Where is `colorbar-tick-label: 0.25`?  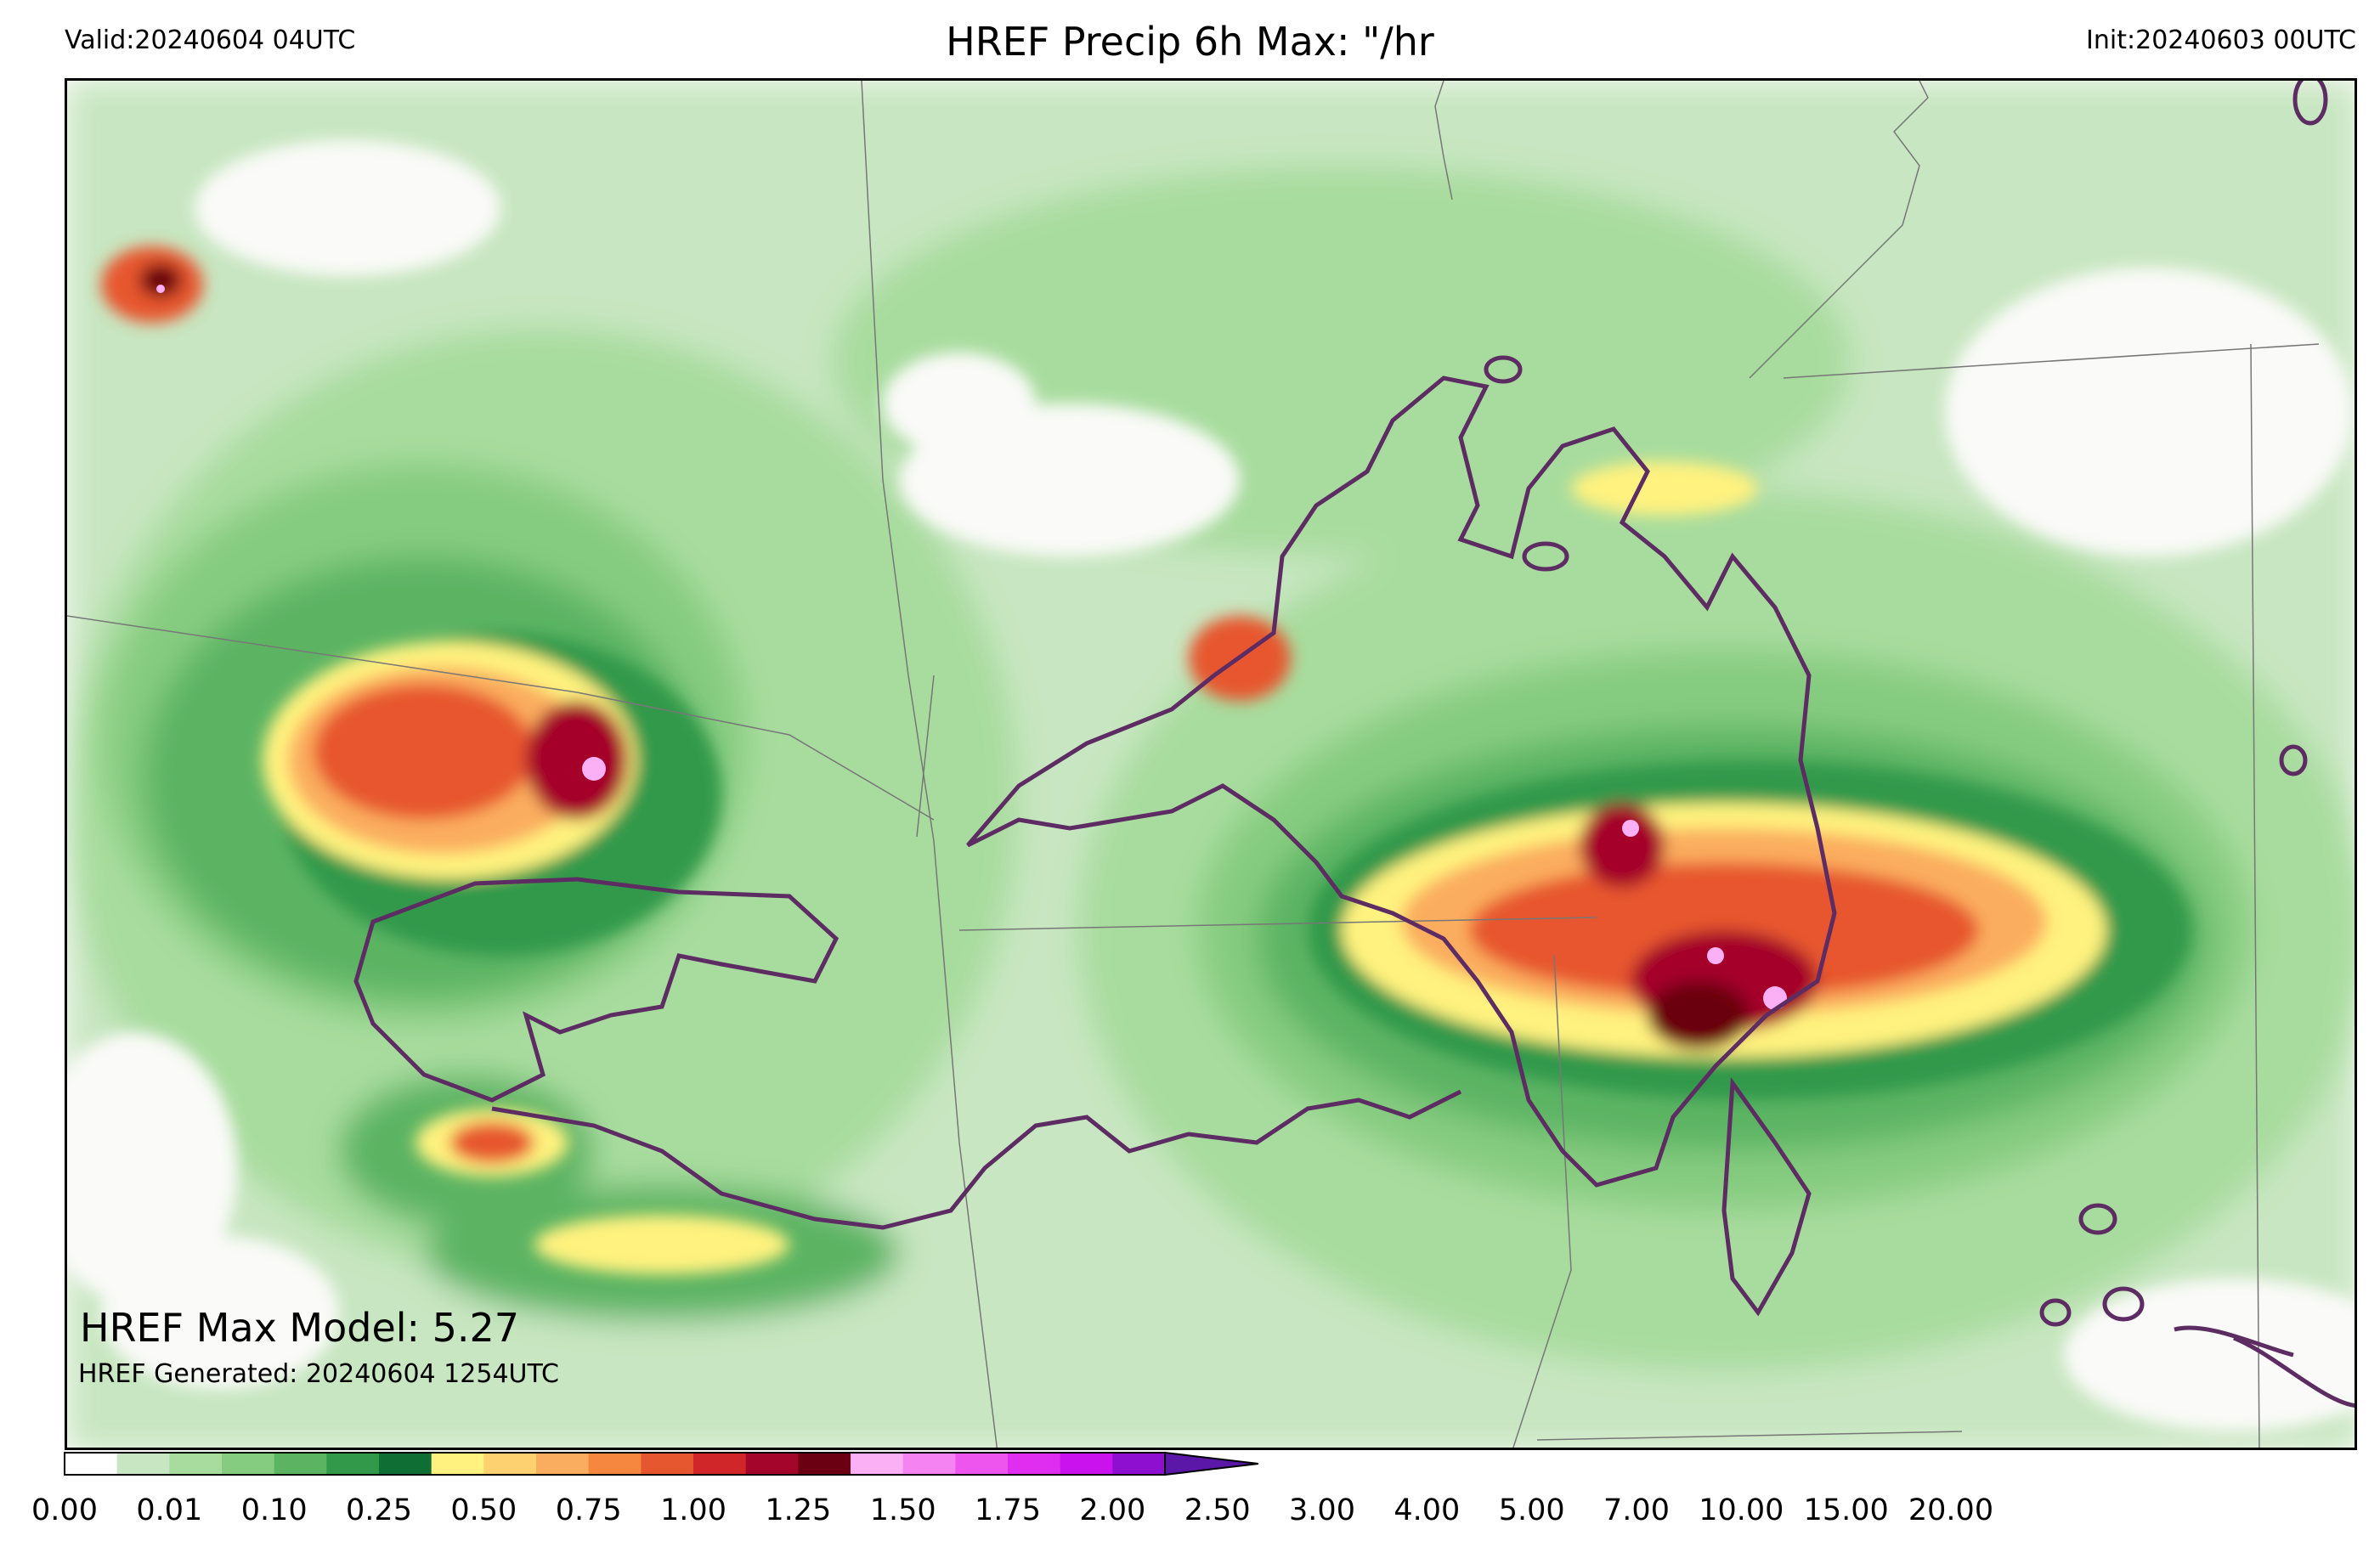 colorbar-tick-label: 0.25 is located at coordinates (379, 1510).